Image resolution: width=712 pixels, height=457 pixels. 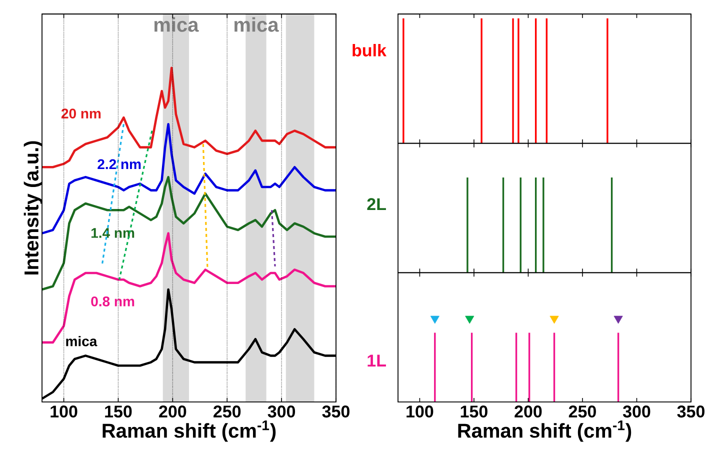 What do you see at coordinates (33, 207) in the screenshot?
I see `y-axis-title: Intensity (a.u.)` at bounding box center [33, 207].